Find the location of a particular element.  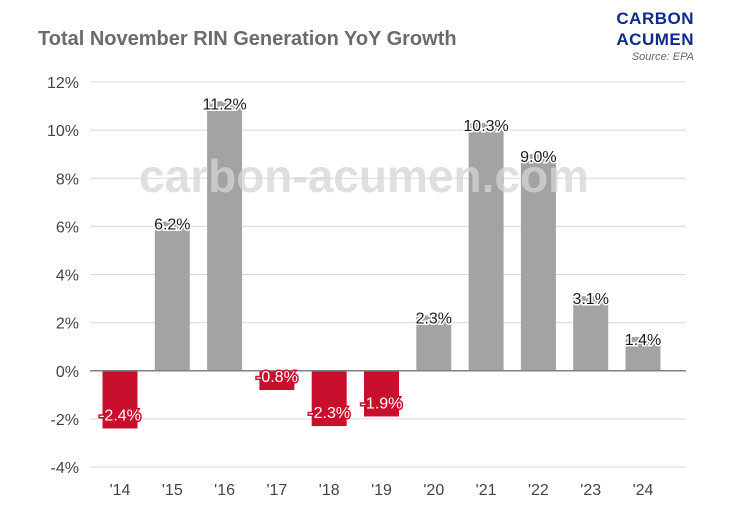

data-label: 9.0% is located at coordinates (538, 157).